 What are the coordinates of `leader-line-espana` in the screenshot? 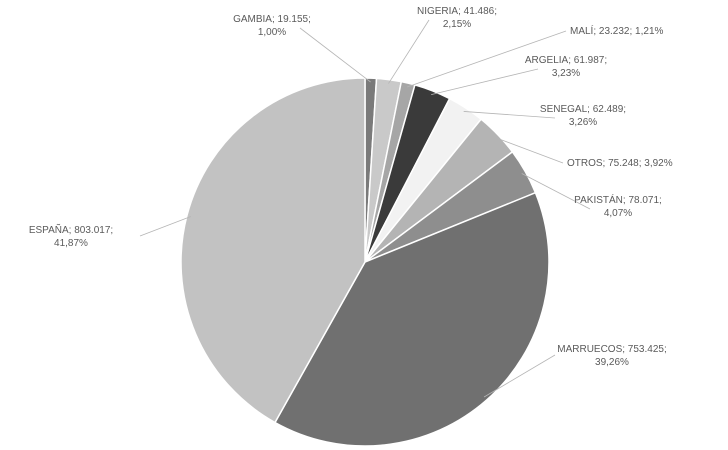 It's located at (165, 226).